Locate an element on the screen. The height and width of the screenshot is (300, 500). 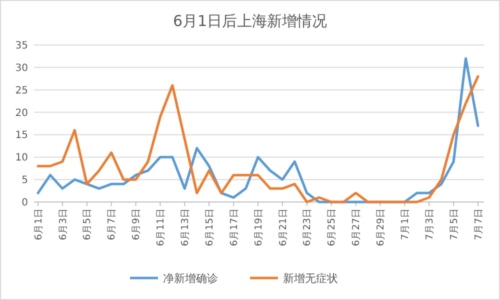
legend-label: 新增无症状 is located at coordinates (310, 278).